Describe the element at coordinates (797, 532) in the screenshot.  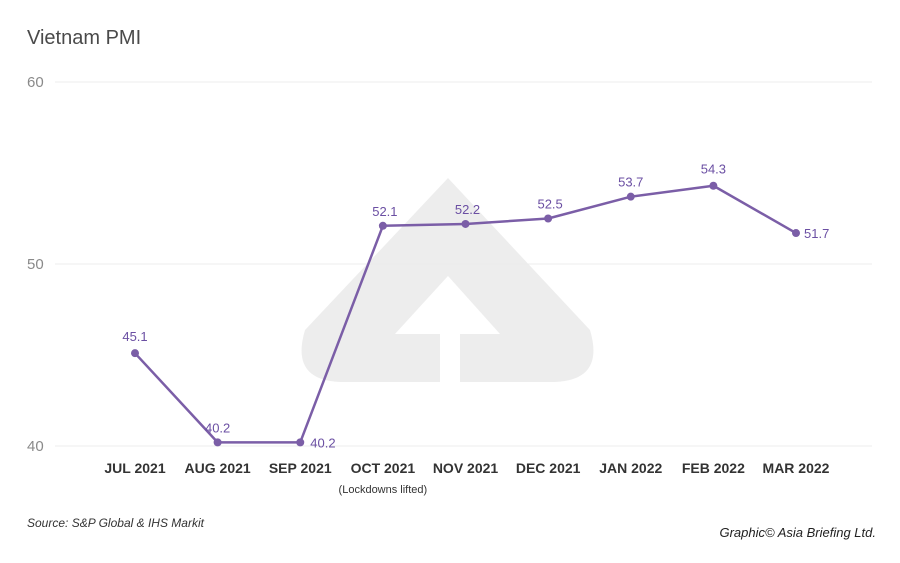
I see `graphic-credit: Graphic© Asia Briefing Ltd.` at that location.